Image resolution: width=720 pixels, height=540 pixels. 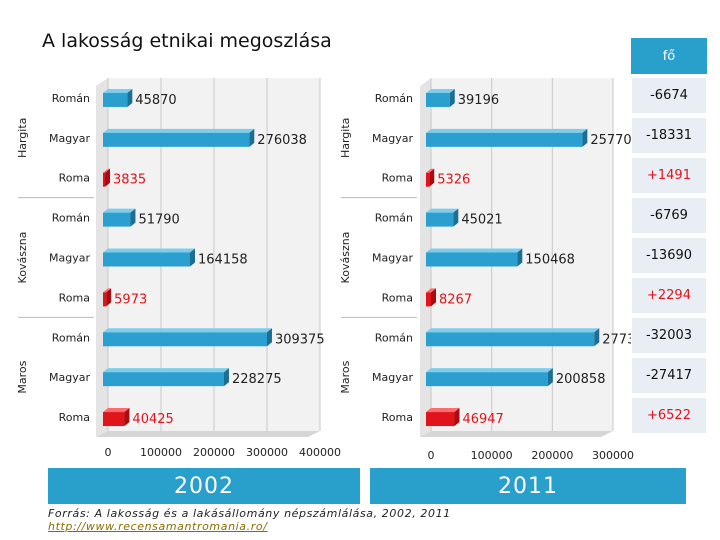 I want to click on year-label-2011: 2011, so click(x=528, y=486).